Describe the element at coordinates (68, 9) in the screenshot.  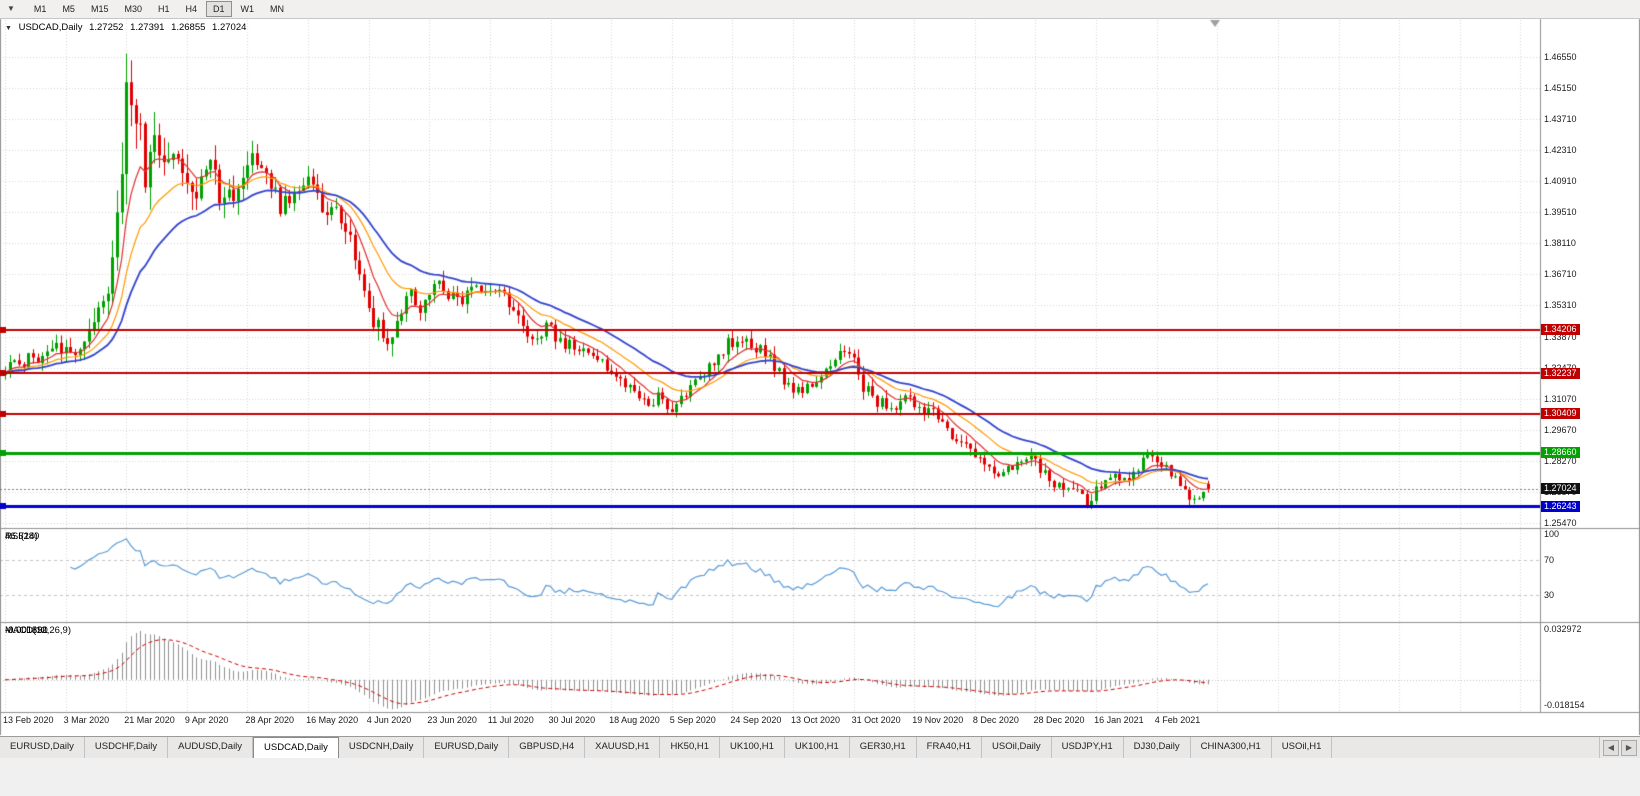
I see `timeframe-button-m5: M5` at that location.